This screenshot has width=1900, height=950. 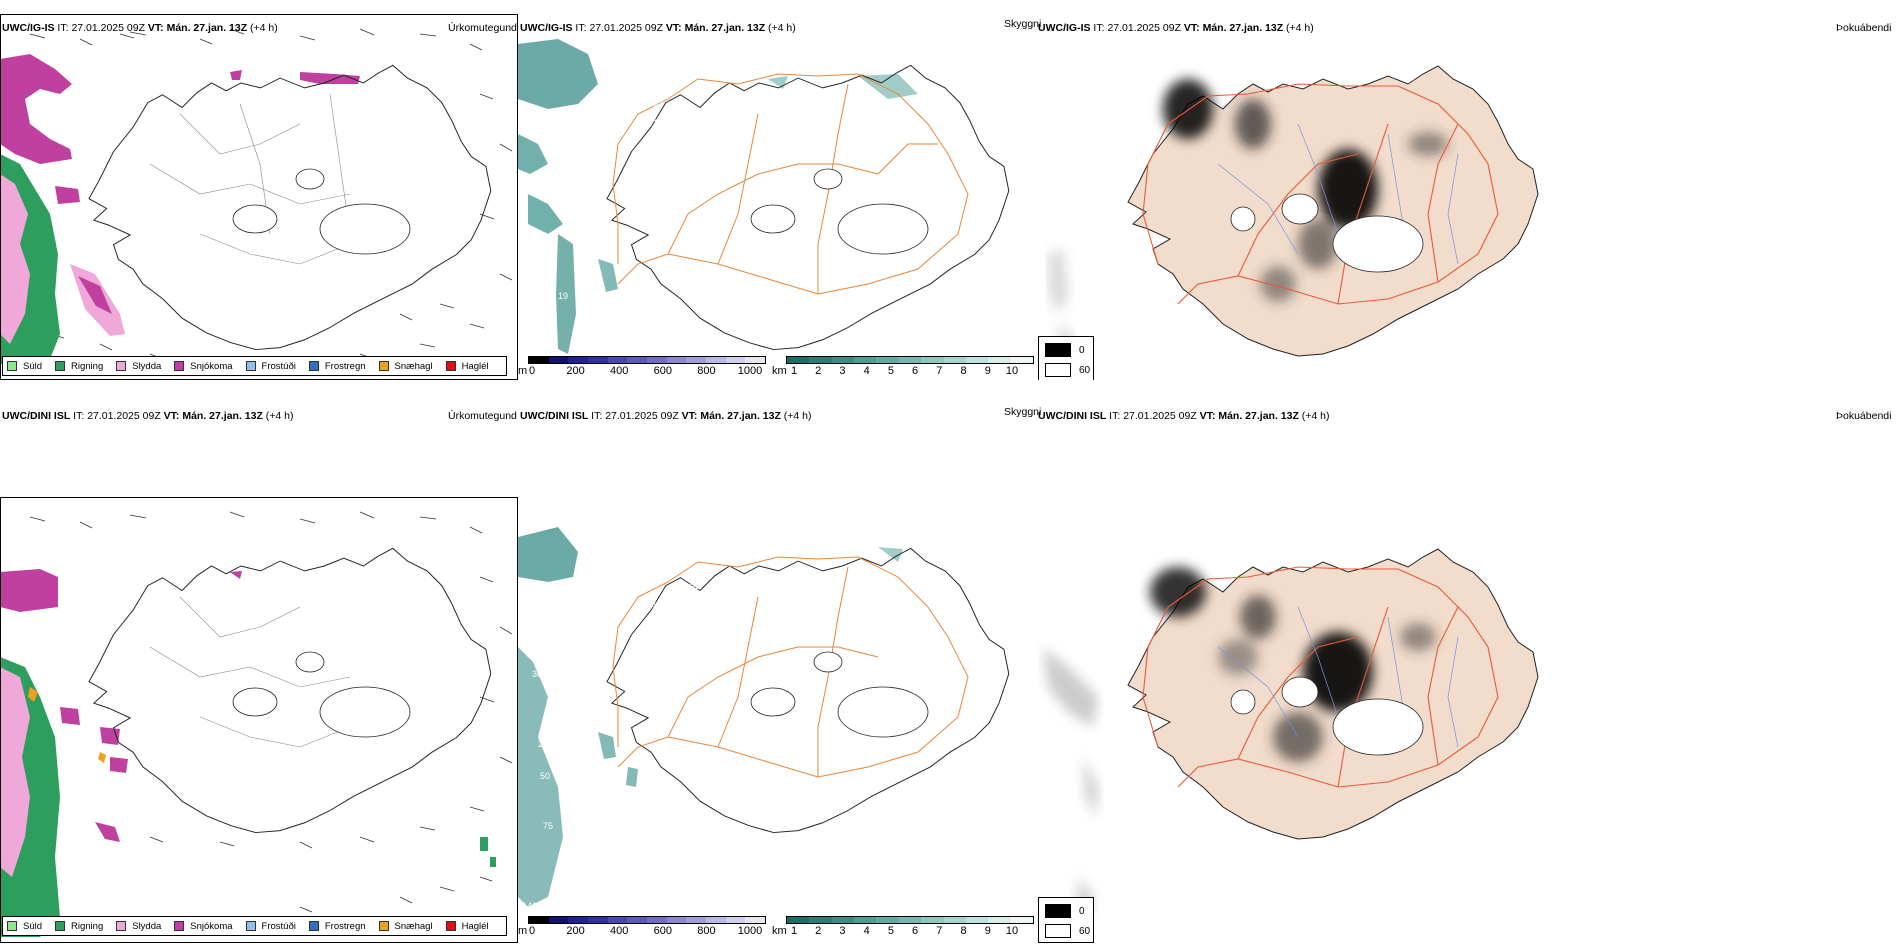 I want to click on legend-item-4: Frostúði, so click(x=270, y=926).